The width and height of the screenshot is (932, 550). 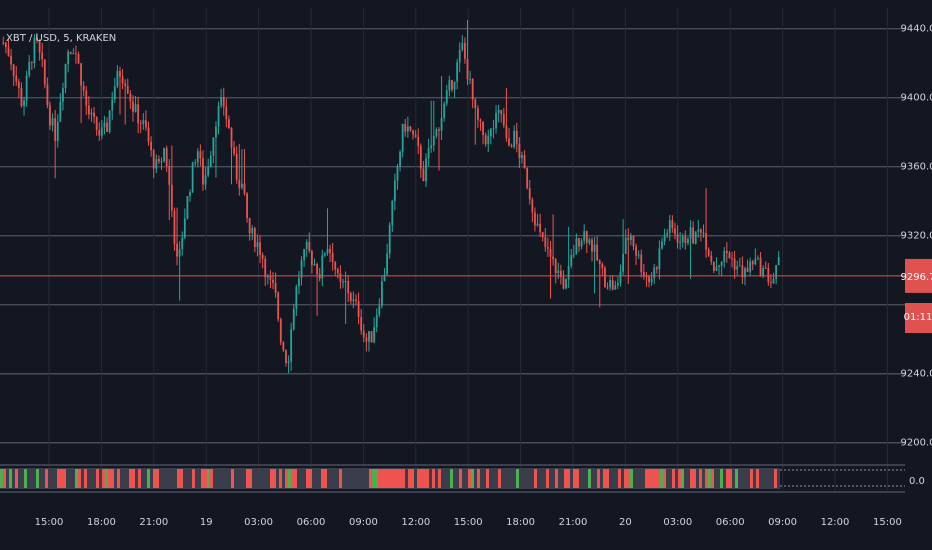 I want to click on y-tick-label: 9360.0, so click(x=916, y=167).